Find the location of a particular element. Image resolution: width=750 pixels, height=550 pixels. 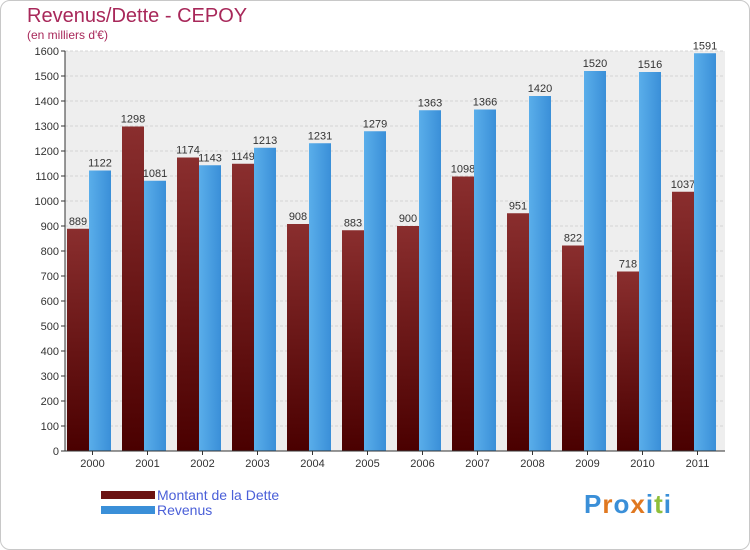

data-label: 1363 is located at coordinates (430, 103).